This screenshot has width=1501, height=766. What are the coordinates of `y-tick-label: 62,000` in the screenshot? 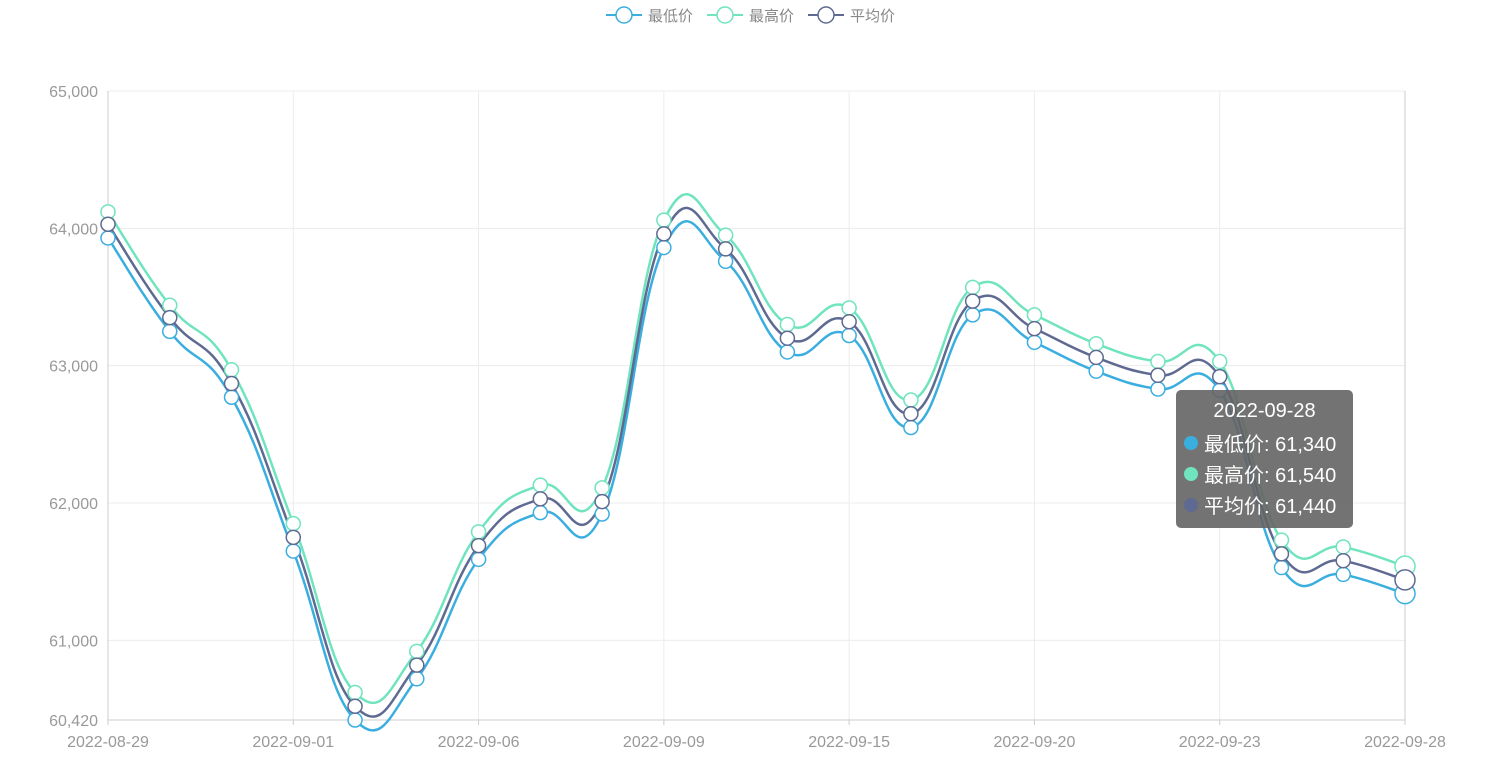 It's located at (73, 504).